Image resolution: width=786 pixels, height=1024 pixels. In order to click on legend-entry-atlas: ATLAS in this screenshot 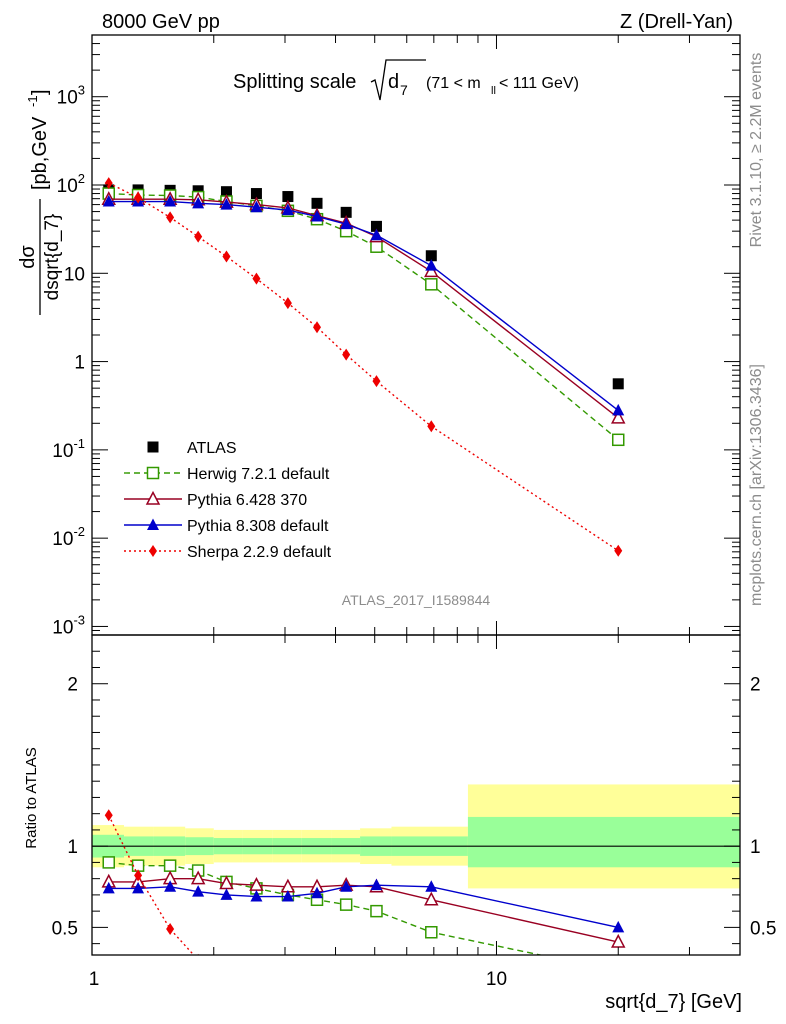, I will do `click(192, 448)`.